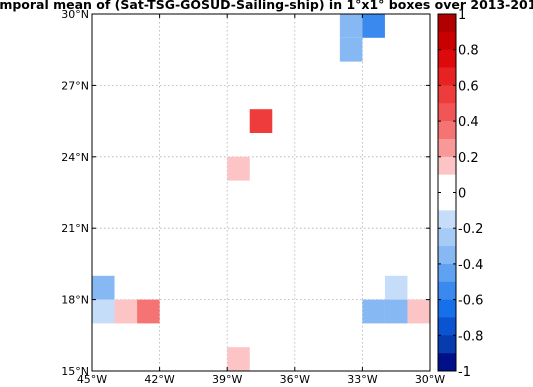  Describe the element at coordinates (75, 85) in the screenshot. I see `y-tick-label: 27°N` at that location.